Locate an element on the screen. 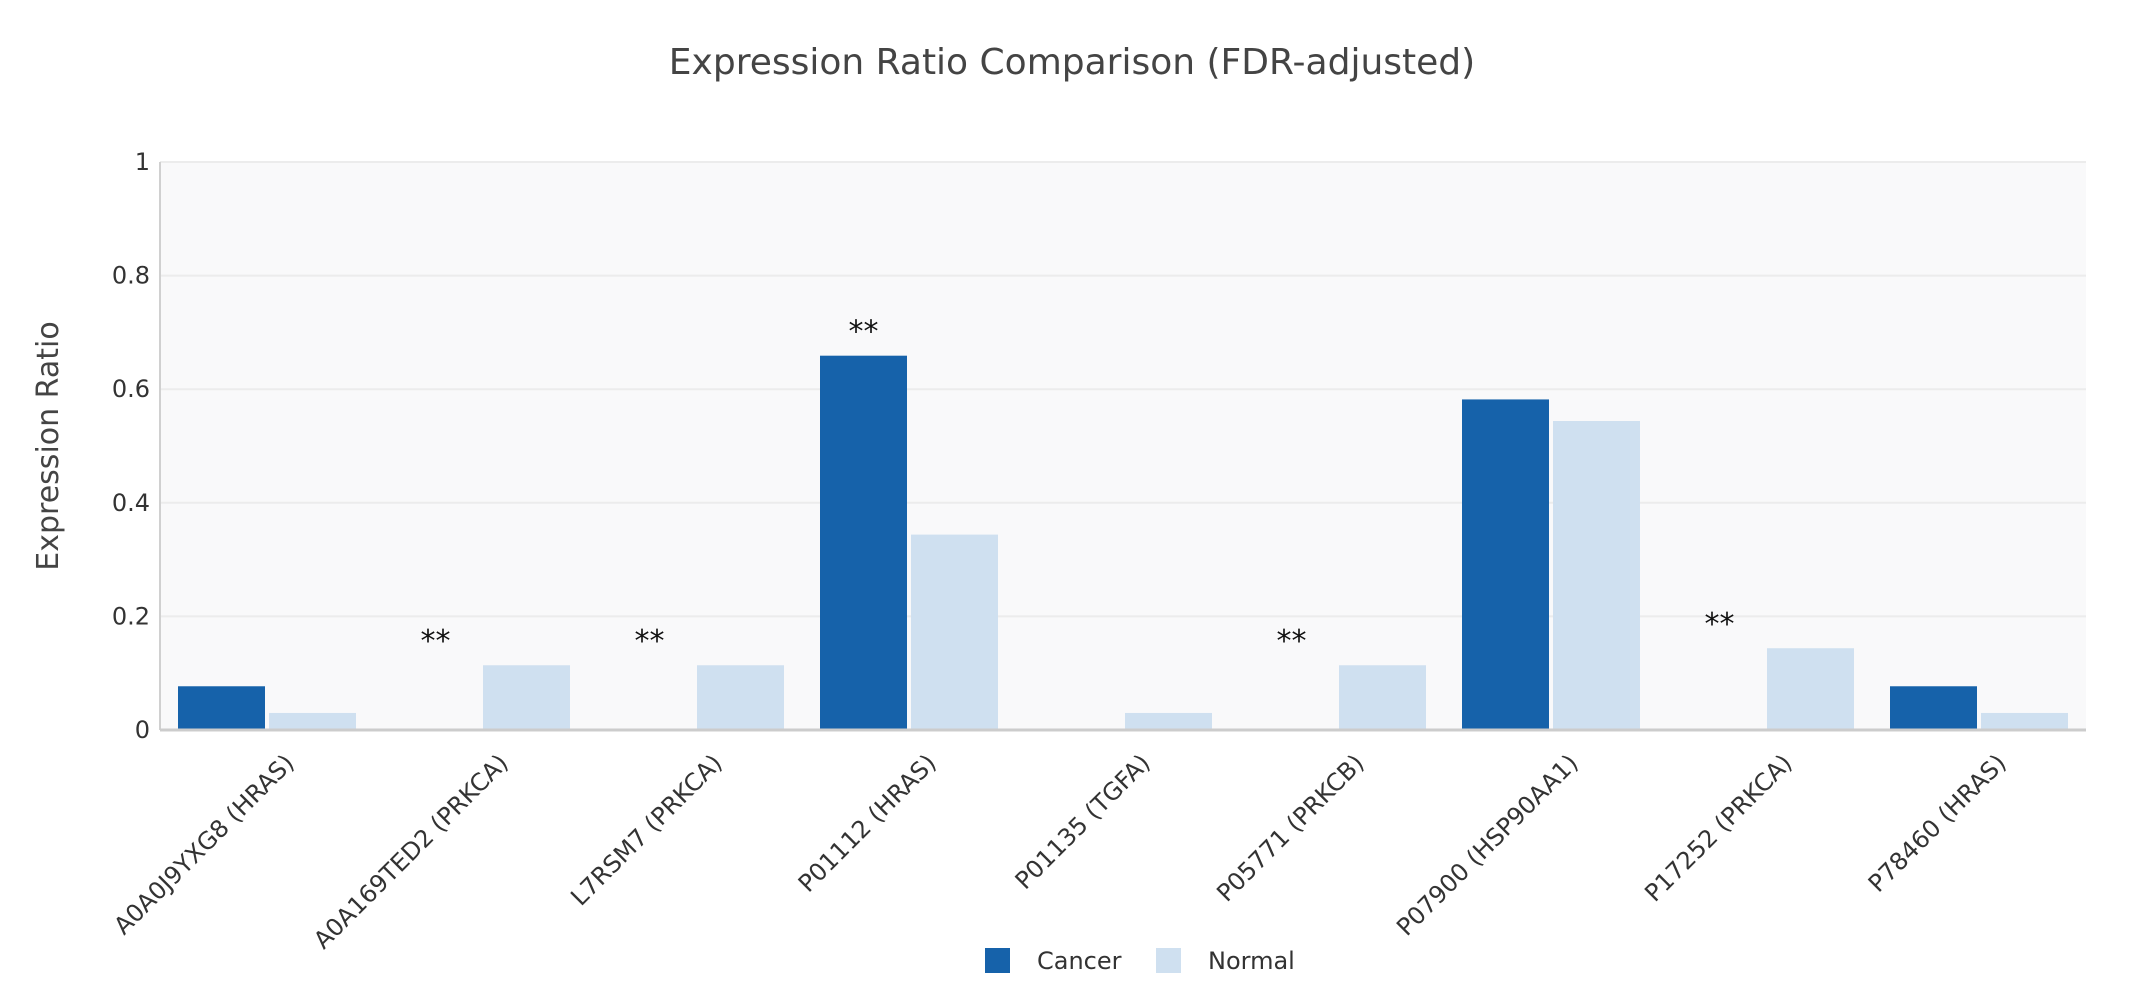  y-tick-label: 0.8 is located at coordinates (131, 276).